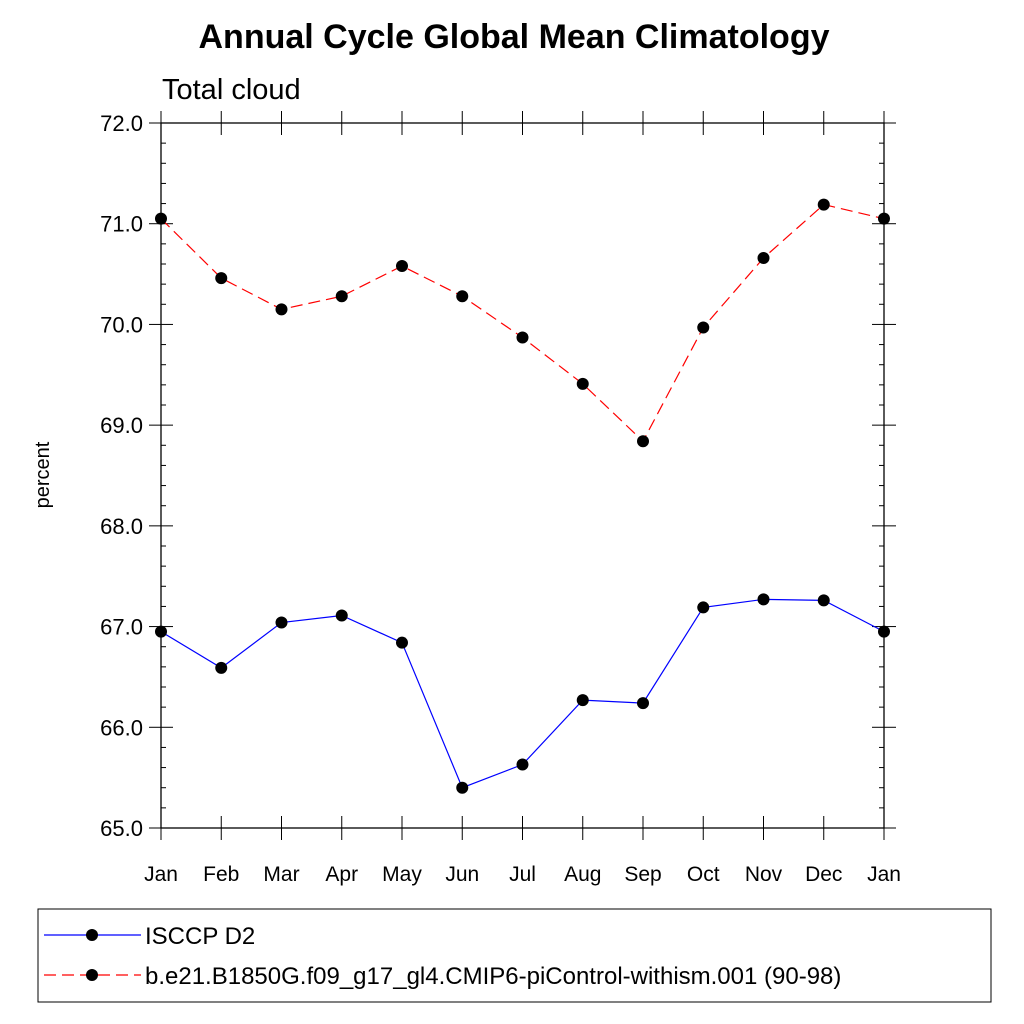  Describe the element at coordinates (43, 474) in the screenshot. I see `y-axis-label: percent` at that location.